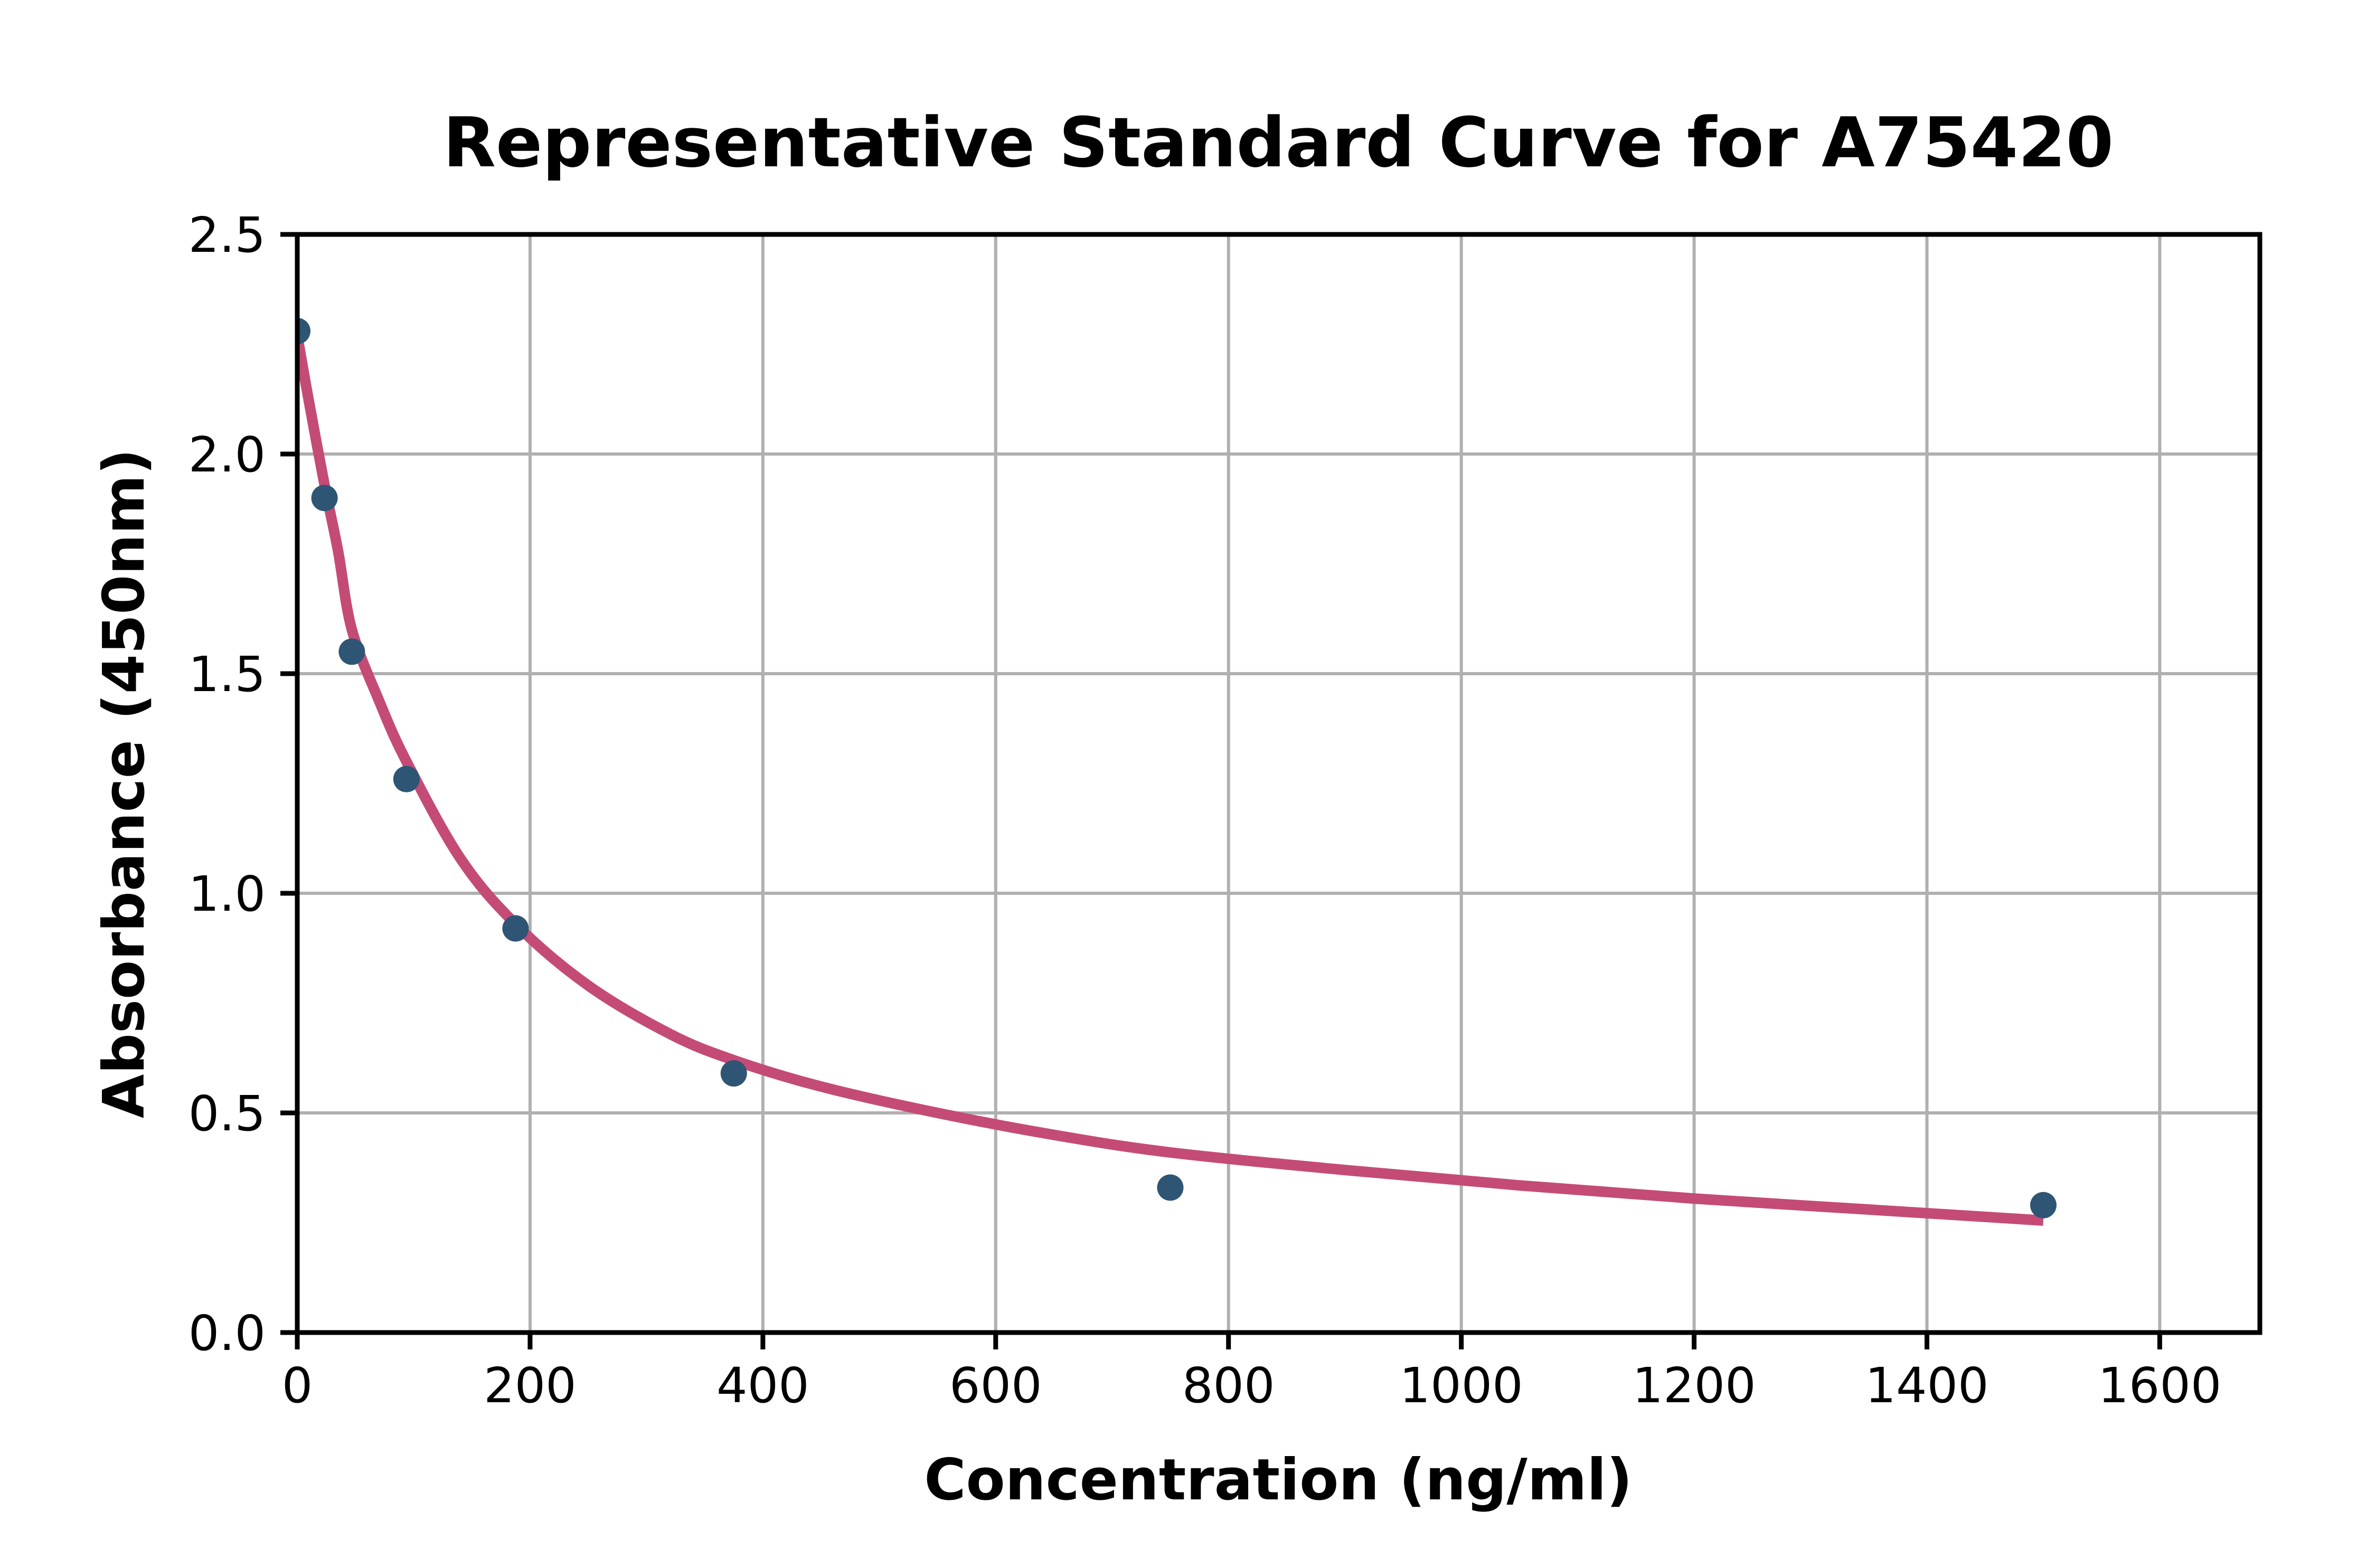  Describe the element at coordinates (227, 784) in the screenshot. I see `y-axis-tick-labels: 0.0 0.5 1.0 1.5 2.0 2.5` at that location.